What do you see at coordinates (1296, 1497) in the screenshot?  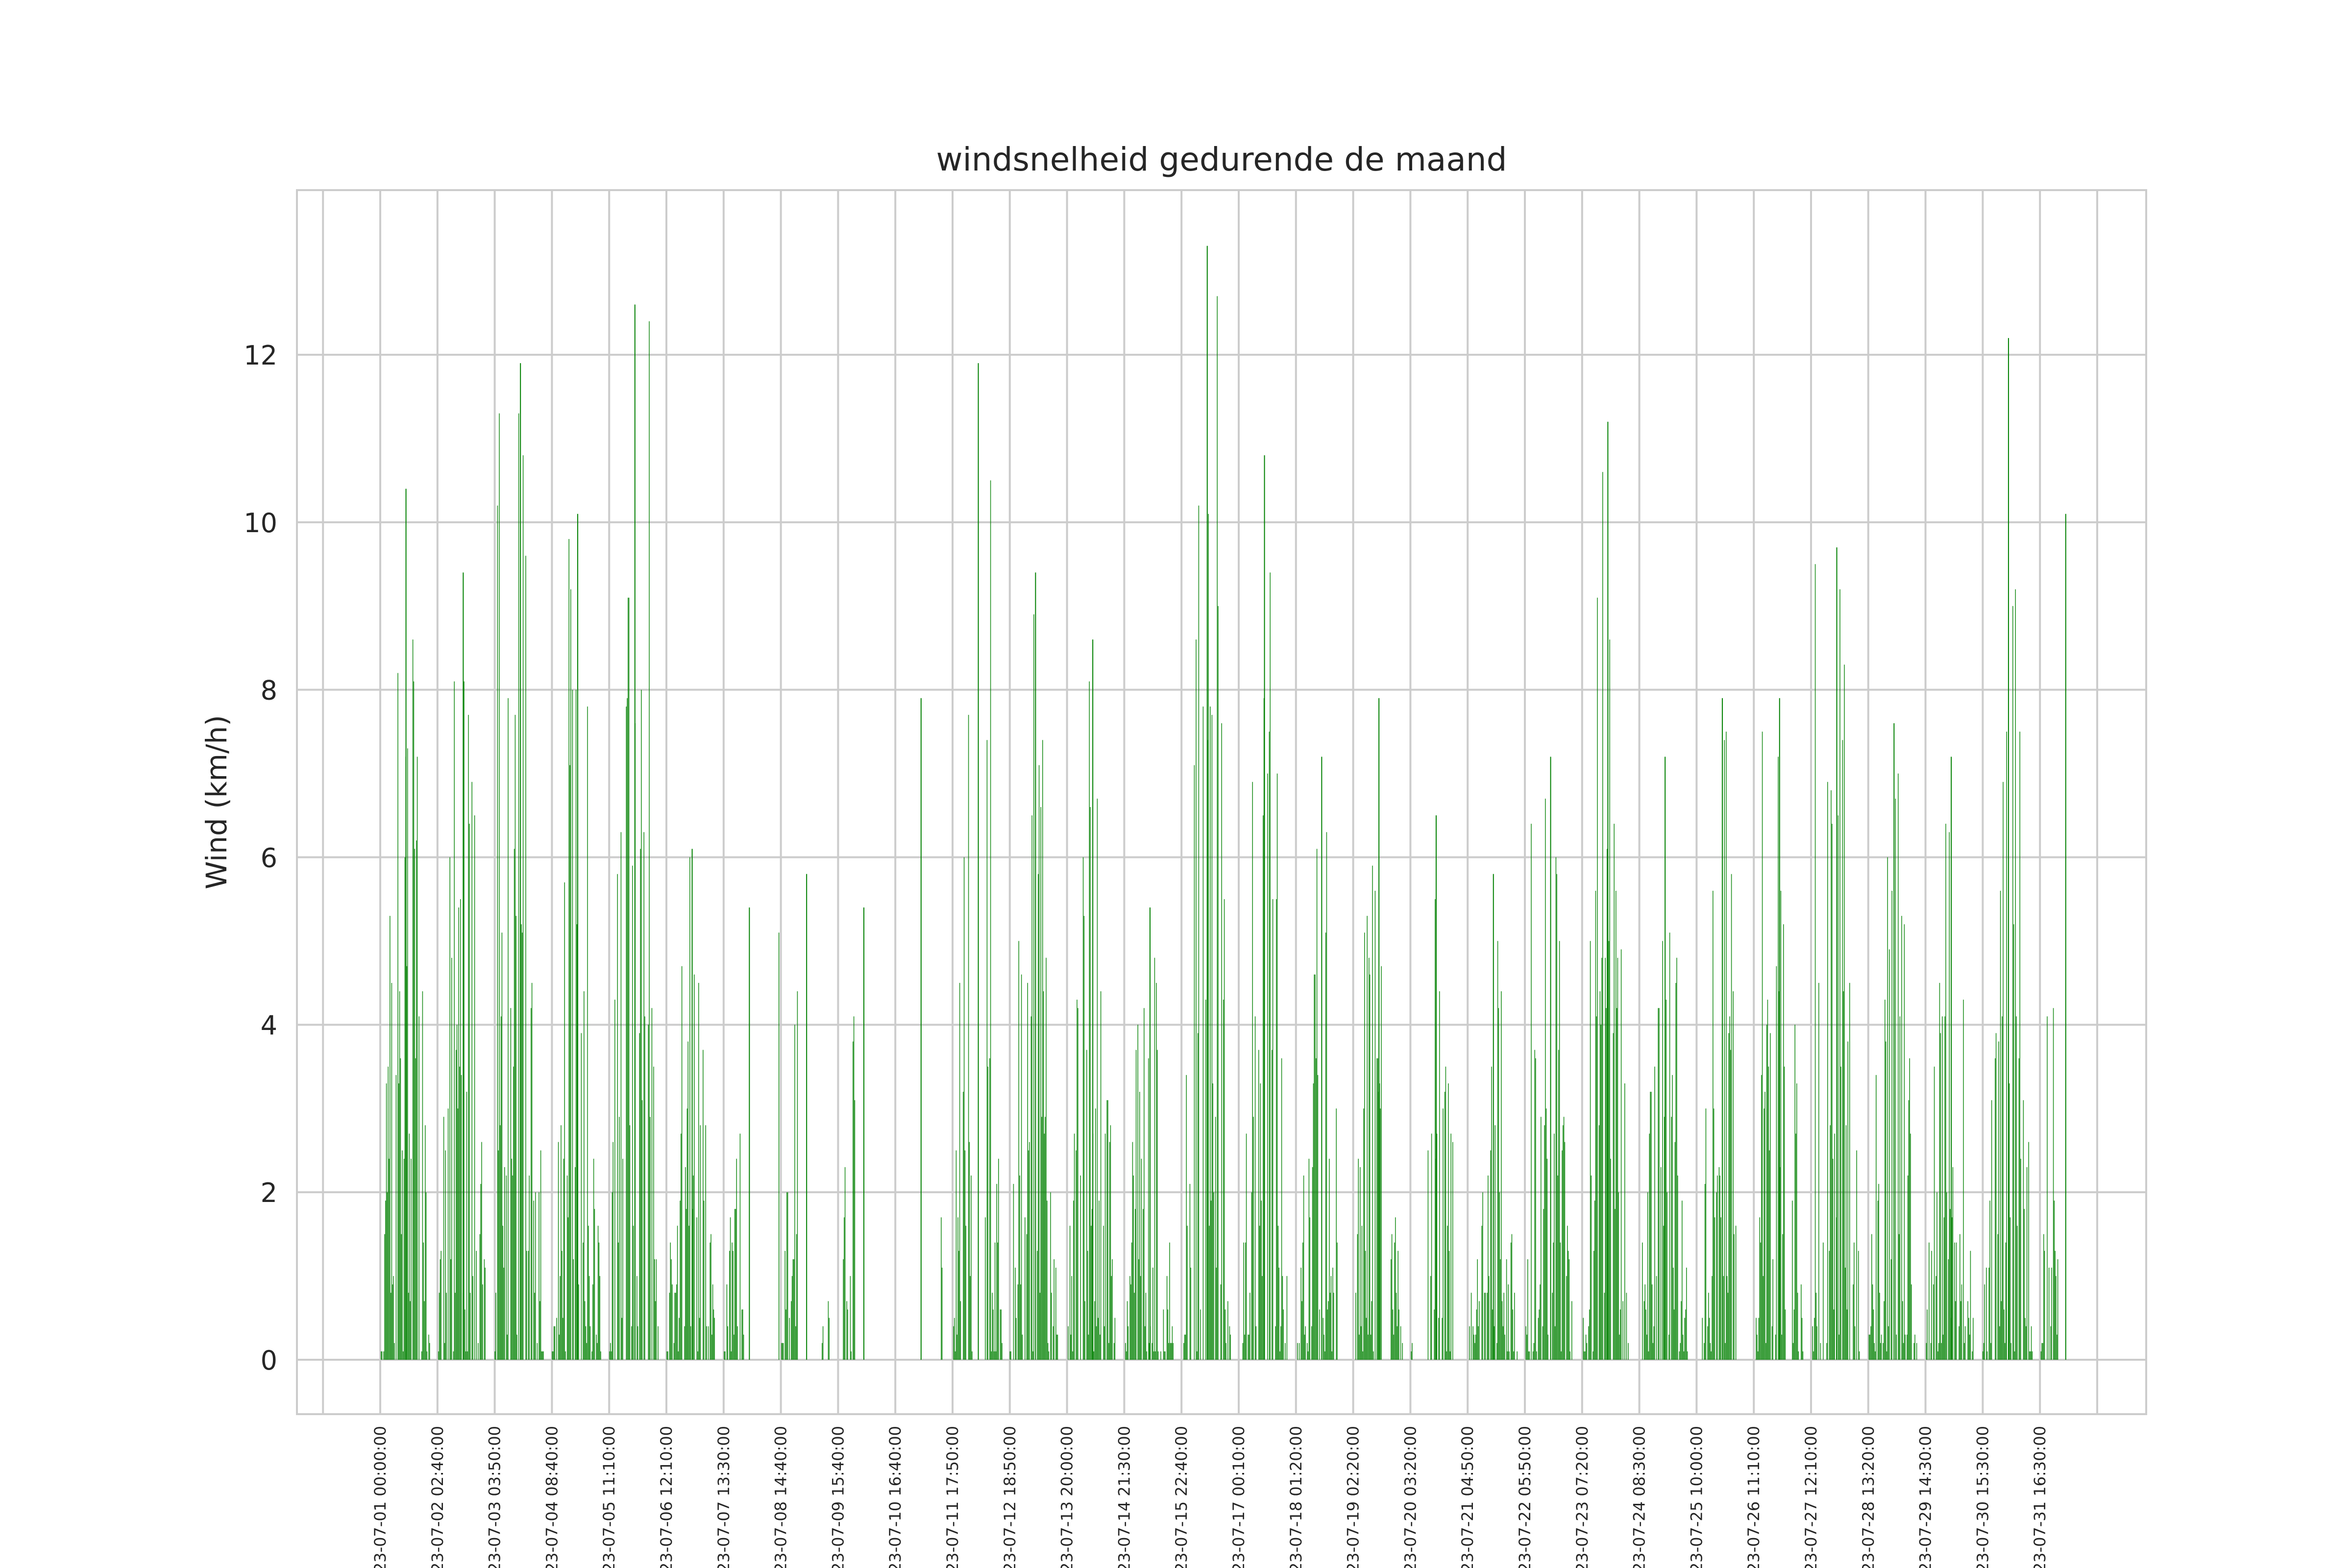 I see `x-tick-label: 23-07-18 01:20:00` at bounding box center [1296, 1497].